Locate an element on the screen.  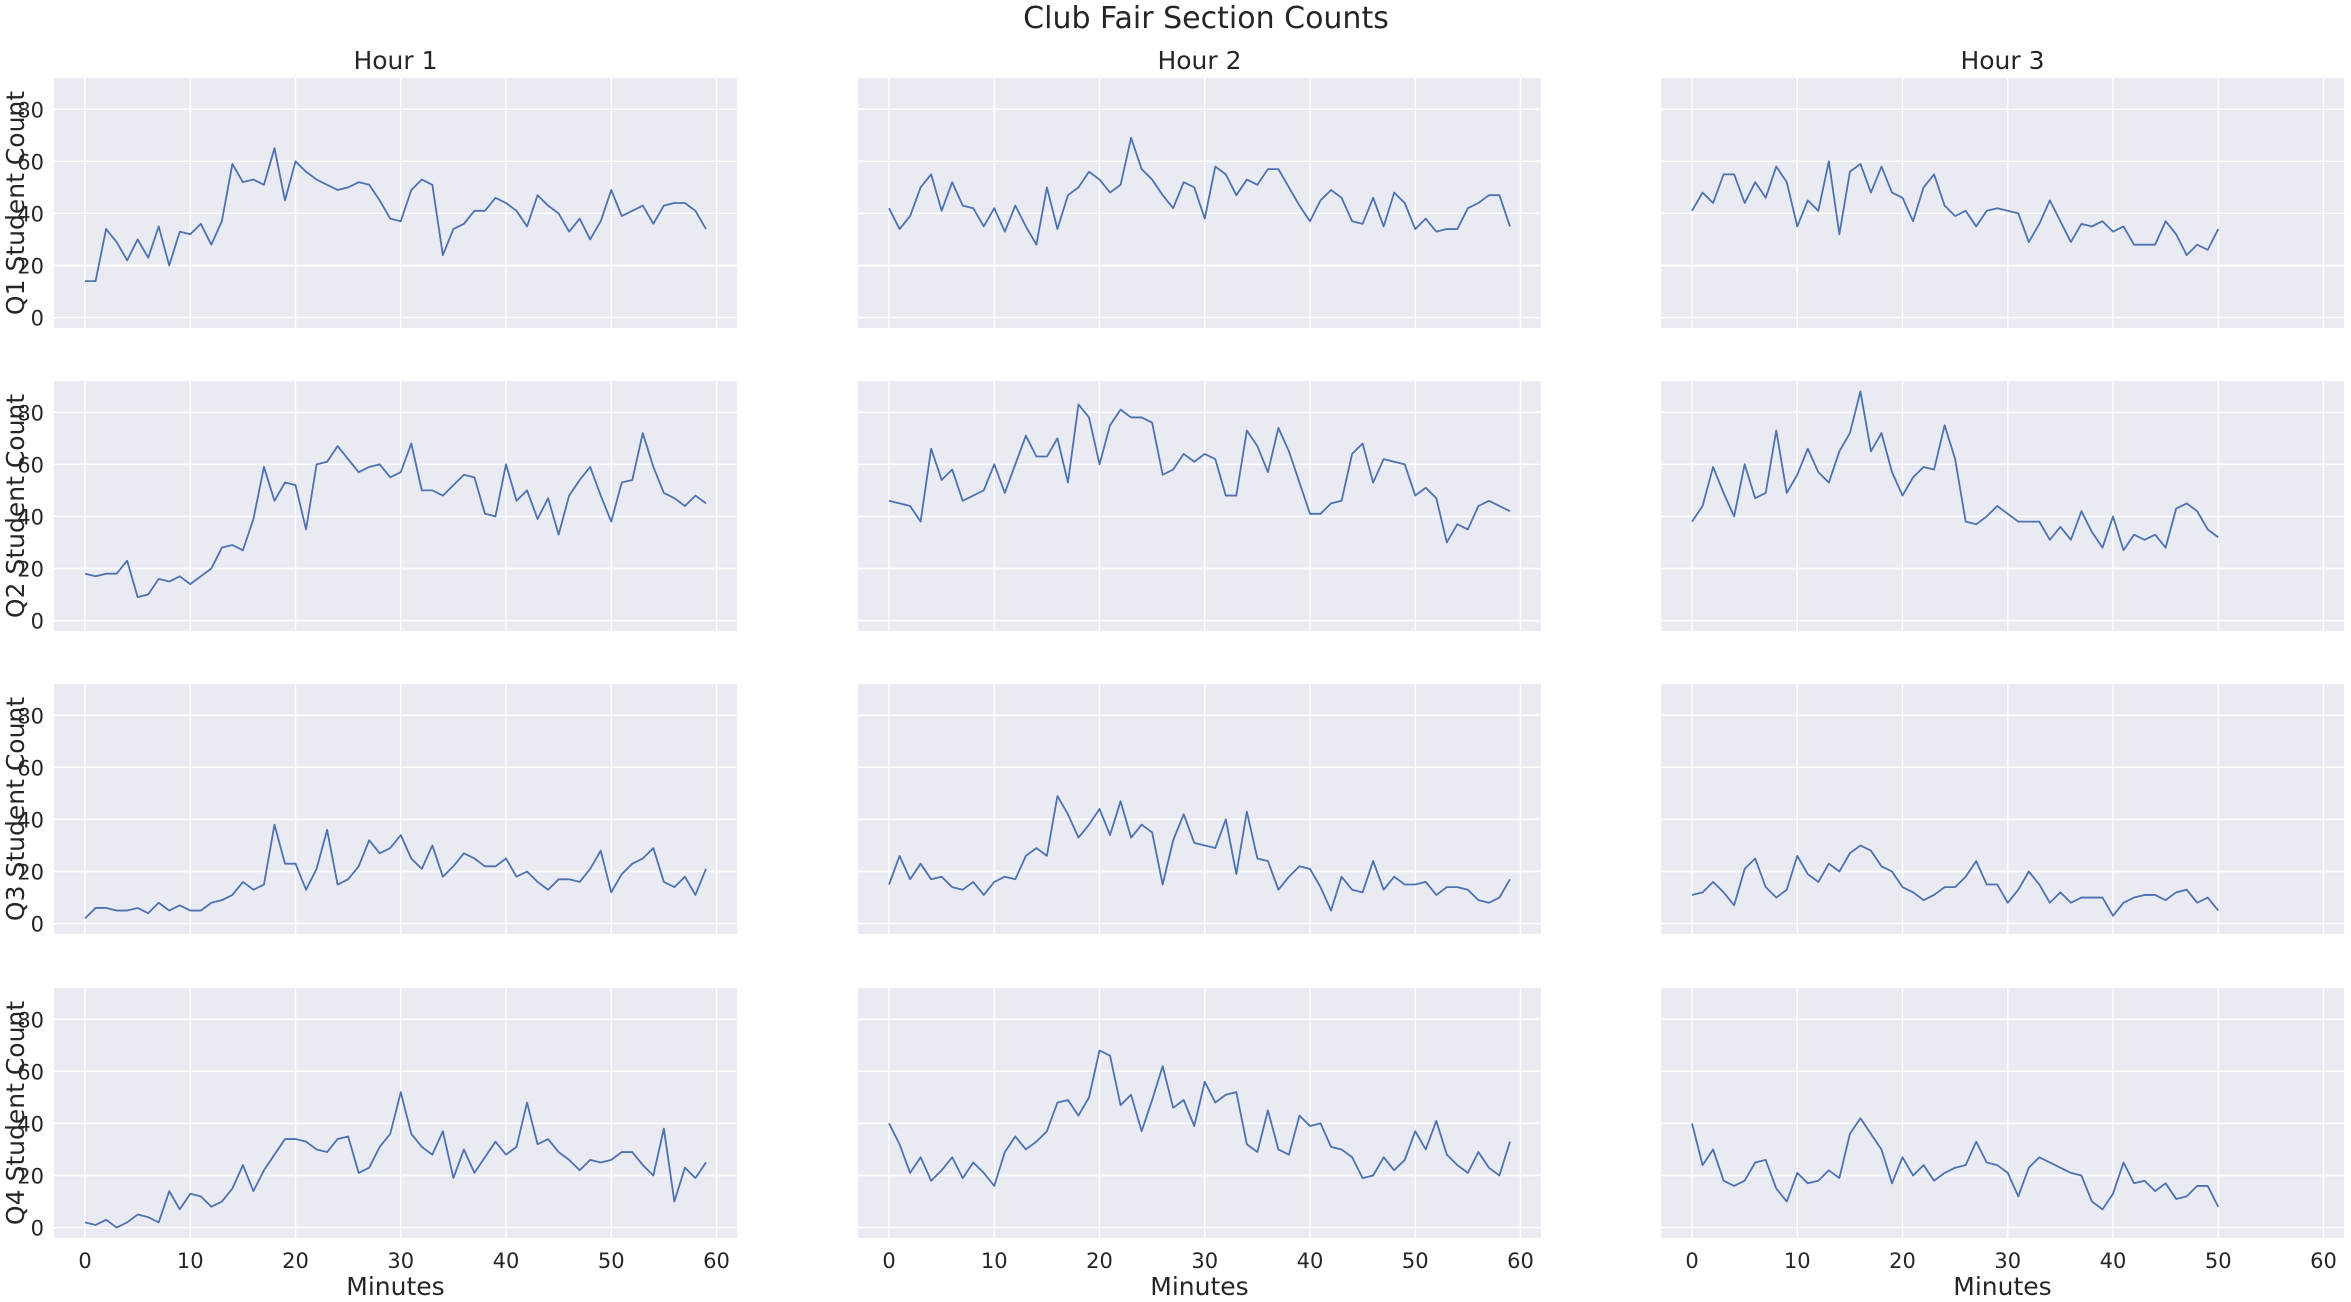
subplot-r3-c3 is located at coordinates (2002, 809).